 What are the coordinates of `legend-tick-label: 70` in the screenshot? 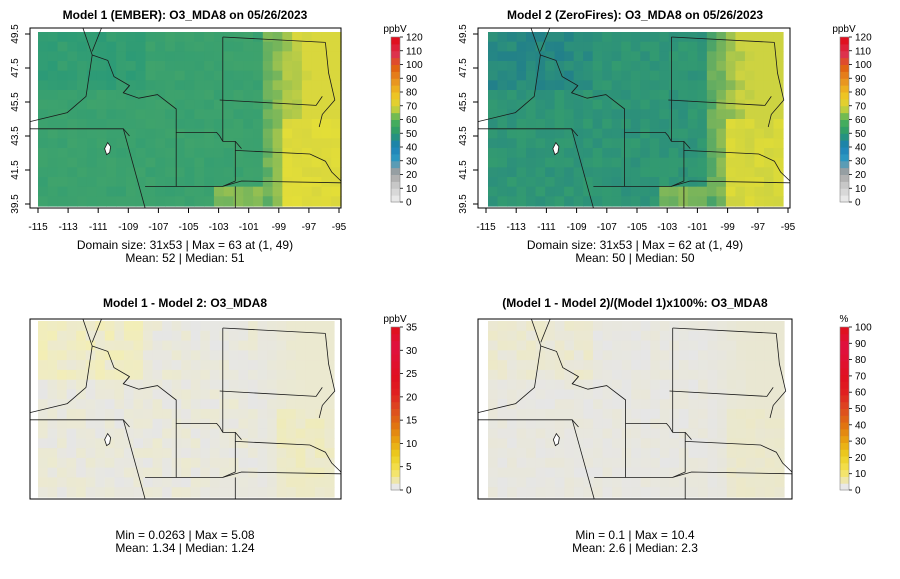 It's located at (861, 376).